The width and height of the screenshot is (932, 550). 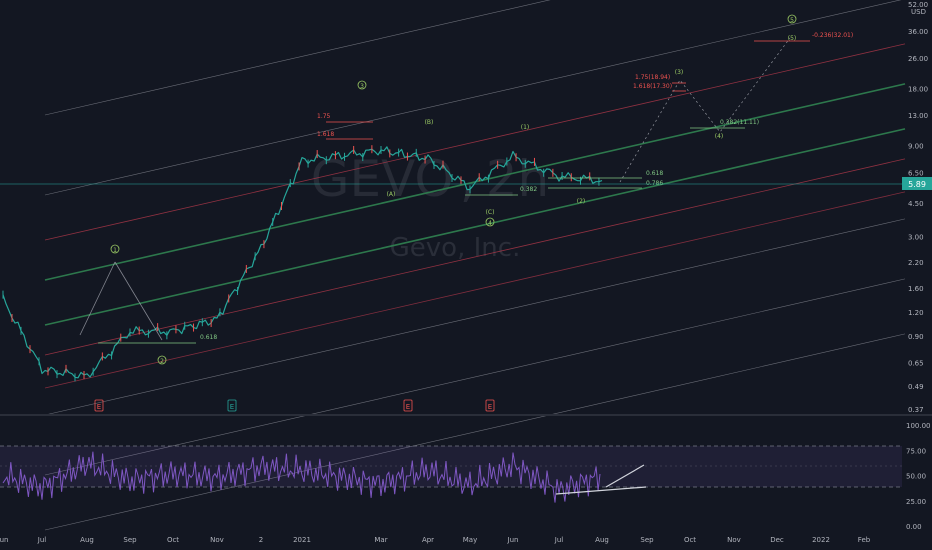 I want to click on price-tick-label: 0.49, so click(x=916, y=387).